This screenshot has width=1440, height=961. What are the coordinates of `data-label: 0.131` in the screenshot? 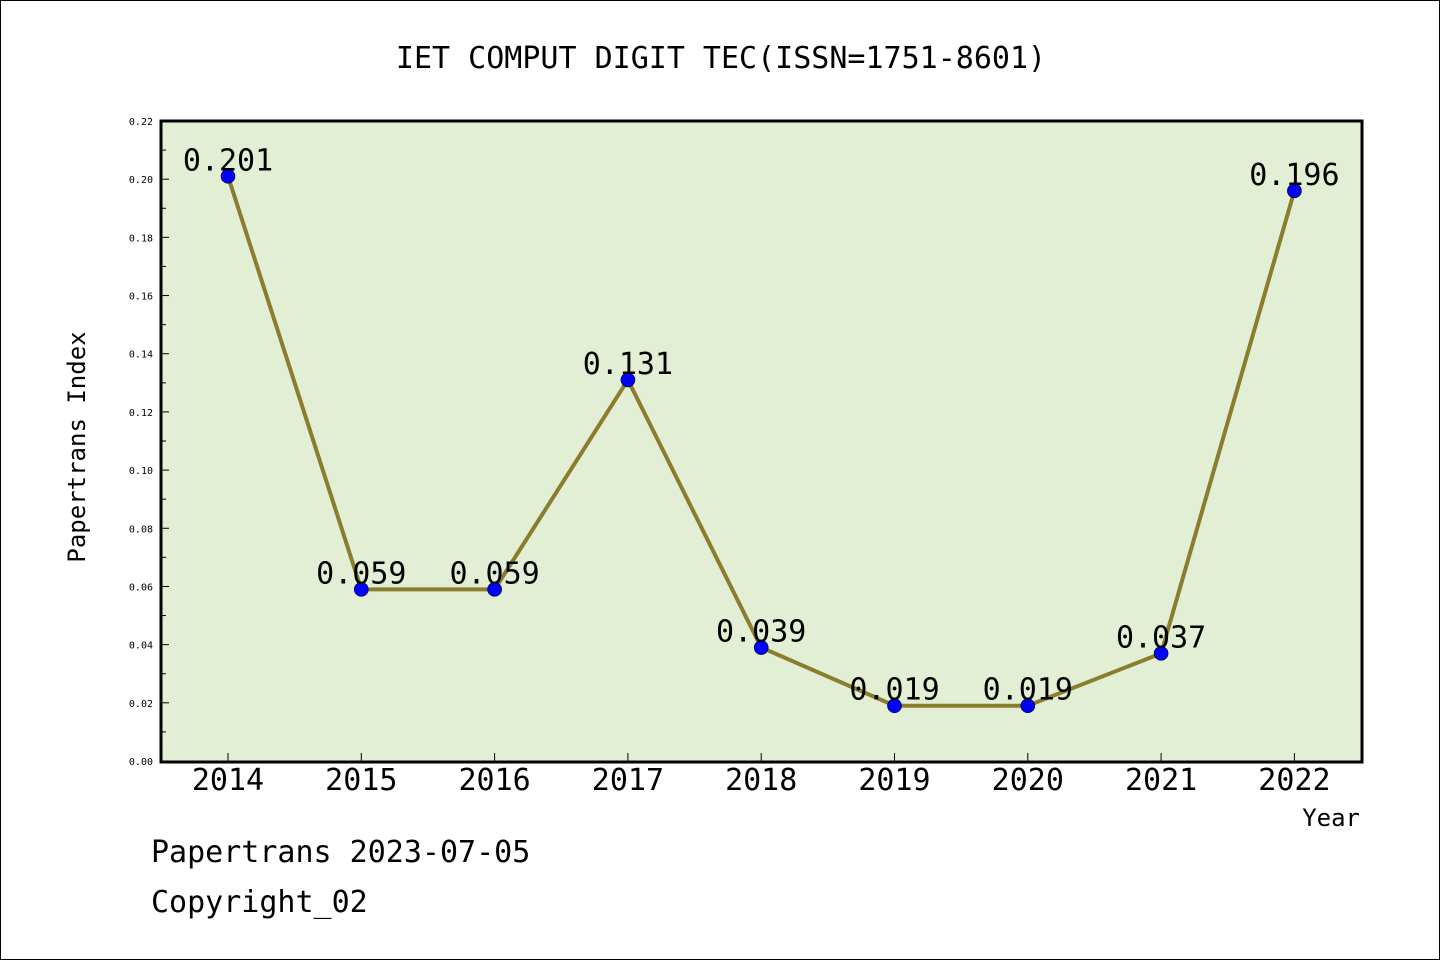 It's located at (628, 364).